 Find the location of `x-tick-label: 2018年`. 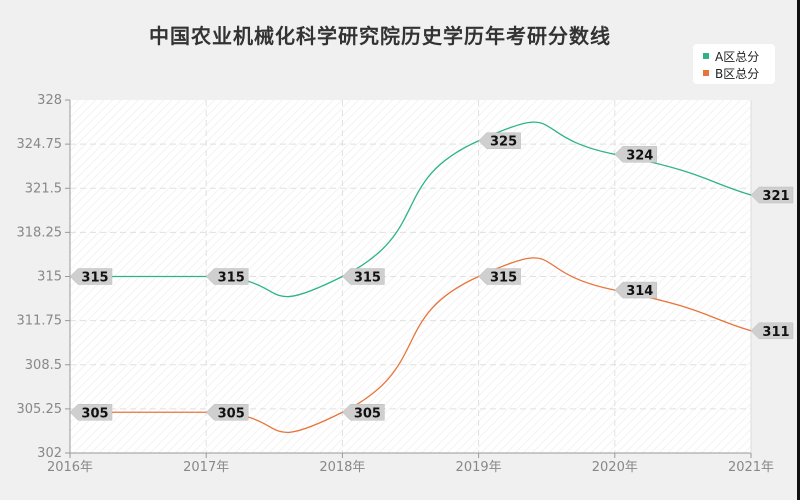

x-tick-label: 2018年 is located at coordinates (342, 467).